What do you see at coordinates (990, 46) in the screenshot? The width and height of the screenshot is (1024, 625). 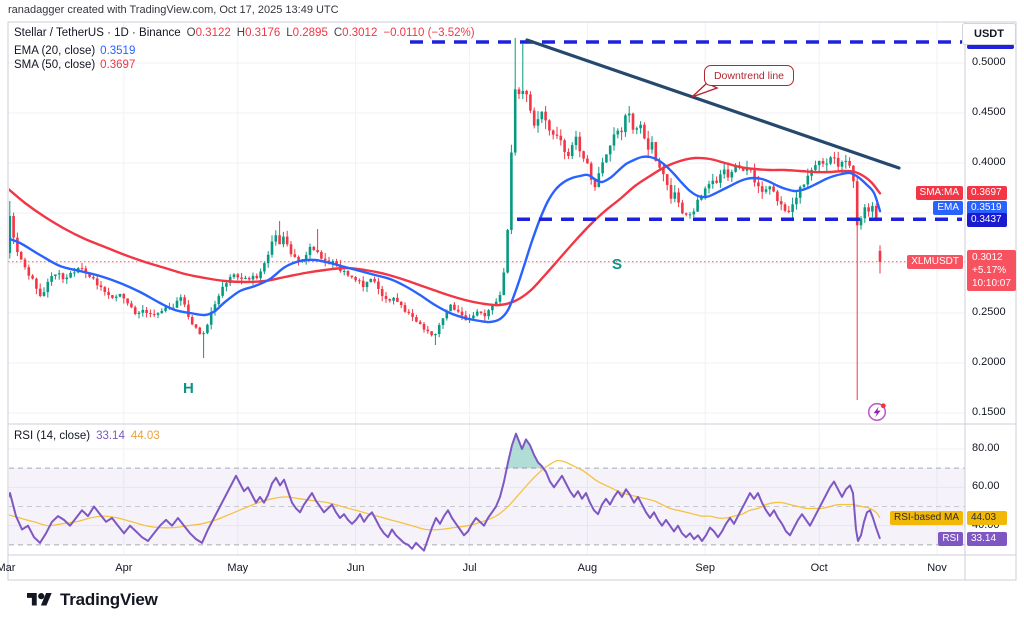 I see `resistance-axis-strip` at bounding box center [990, 46].